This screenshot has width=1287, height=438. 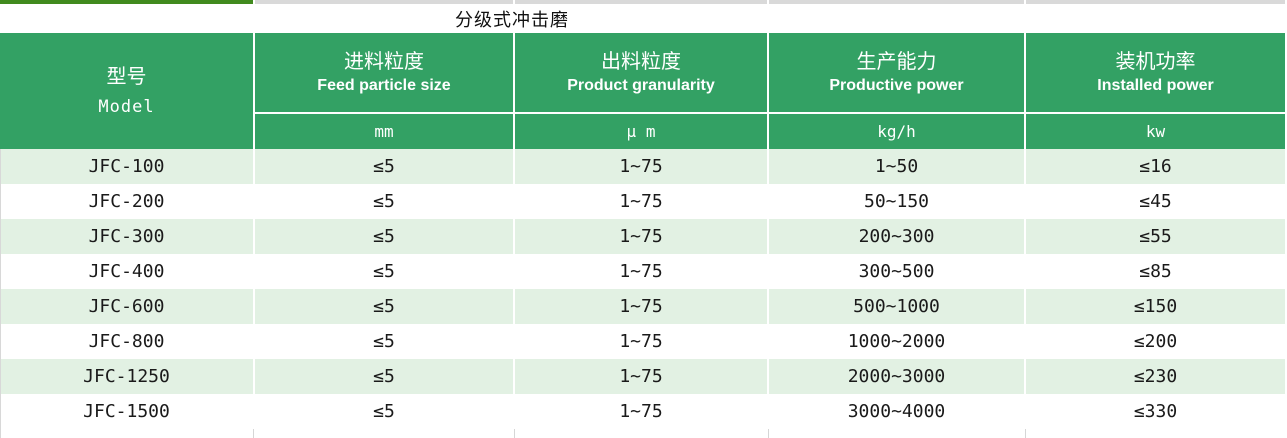 I want to click on cell-model: JFC-800, so click(x=126, y=341).